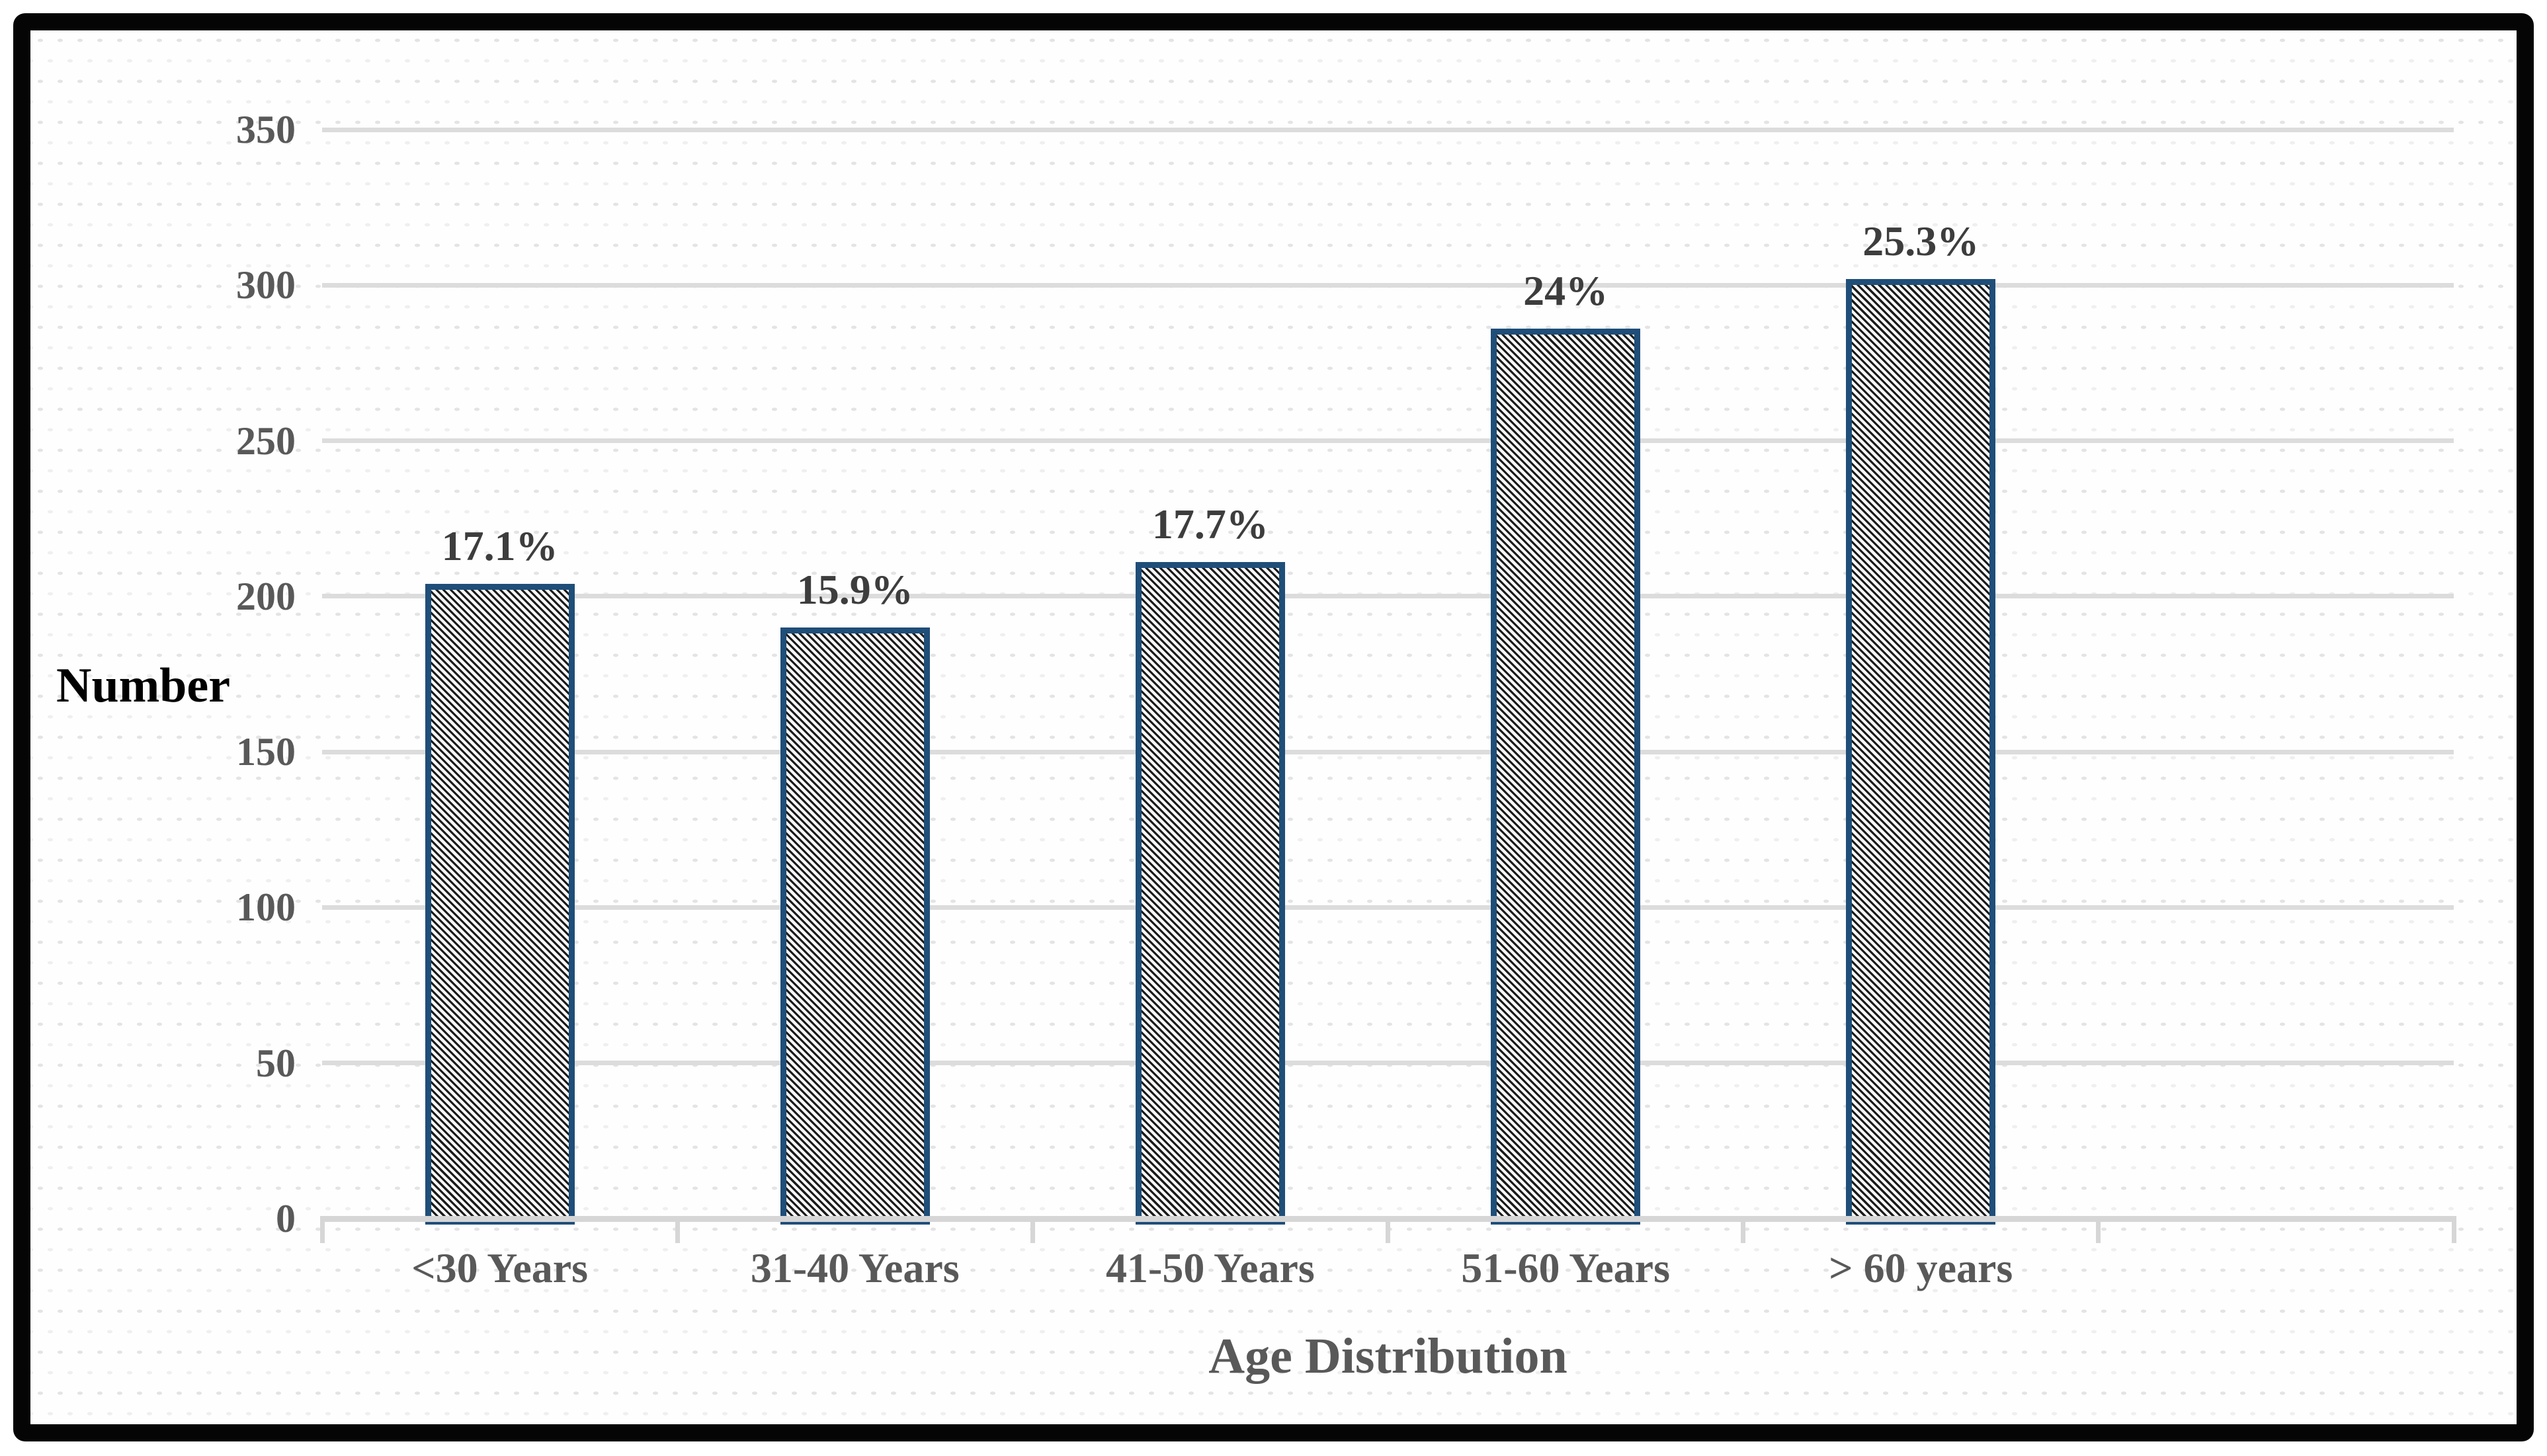  Describe the element at coordinates (500, 1267) in the screenshot. I see `x-category-label: <30 Years` at that location.